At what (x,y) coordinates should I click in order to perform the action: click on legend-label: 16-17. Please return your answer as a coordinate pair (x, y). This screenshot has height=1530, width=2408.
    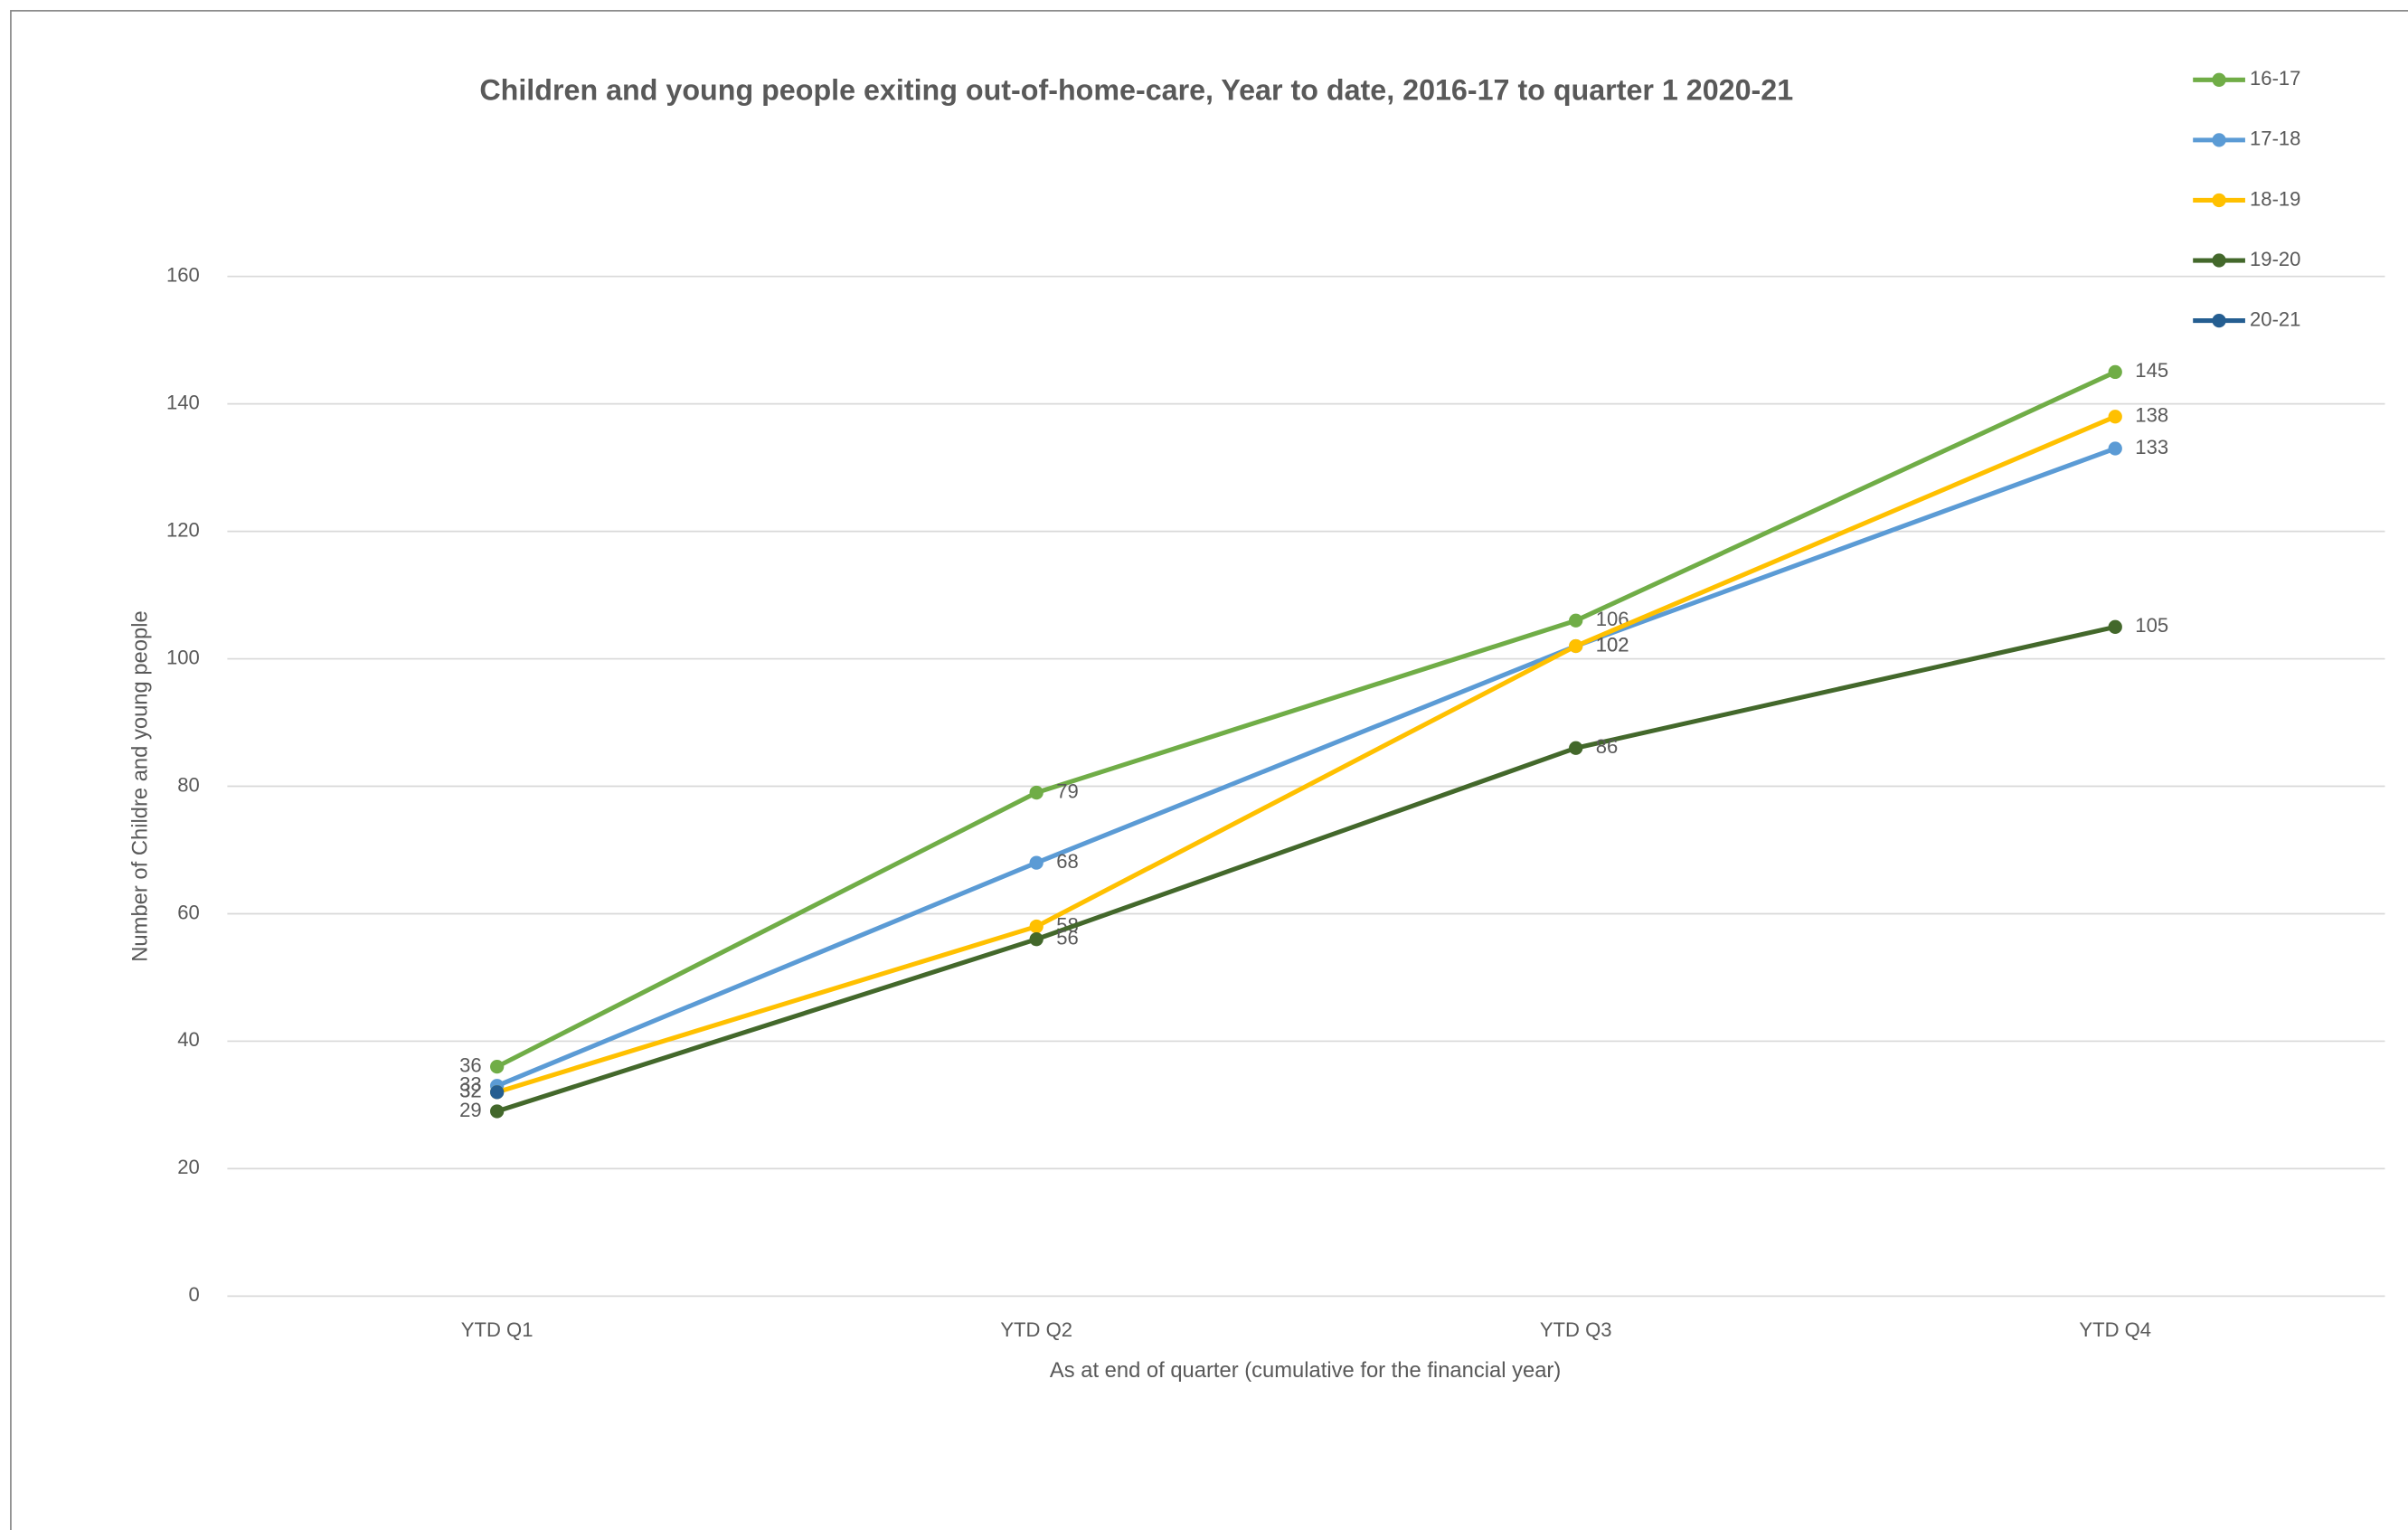
    Looking at the image, I should click on (2275, 78).